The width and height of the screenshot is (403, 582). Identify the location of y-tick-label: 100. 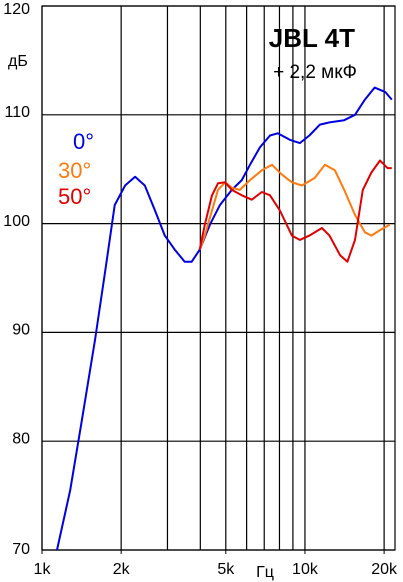
(16, 221).